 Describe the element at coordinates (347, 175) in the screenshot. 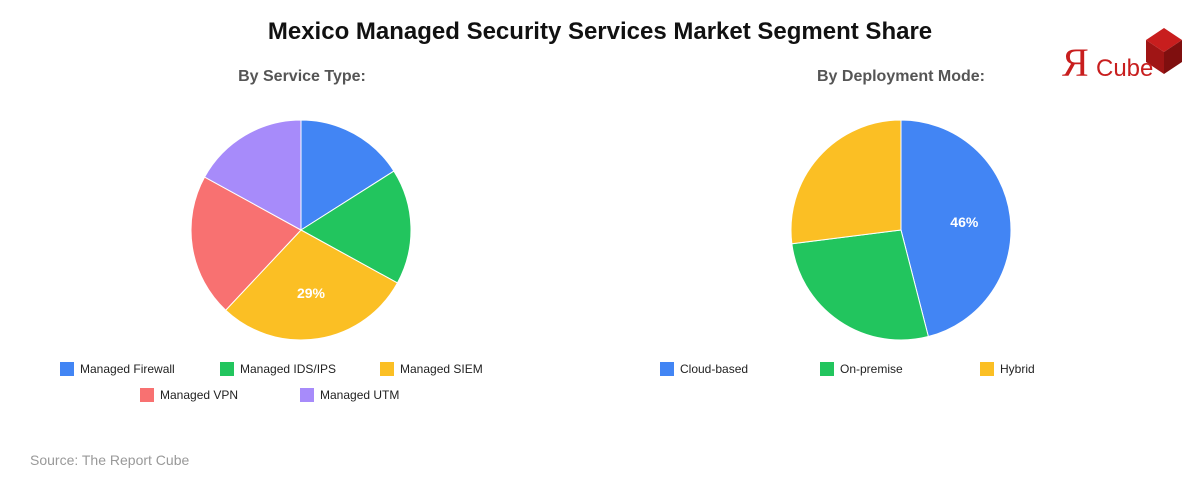

I see `pie-slice-managed-firewall` at that location.